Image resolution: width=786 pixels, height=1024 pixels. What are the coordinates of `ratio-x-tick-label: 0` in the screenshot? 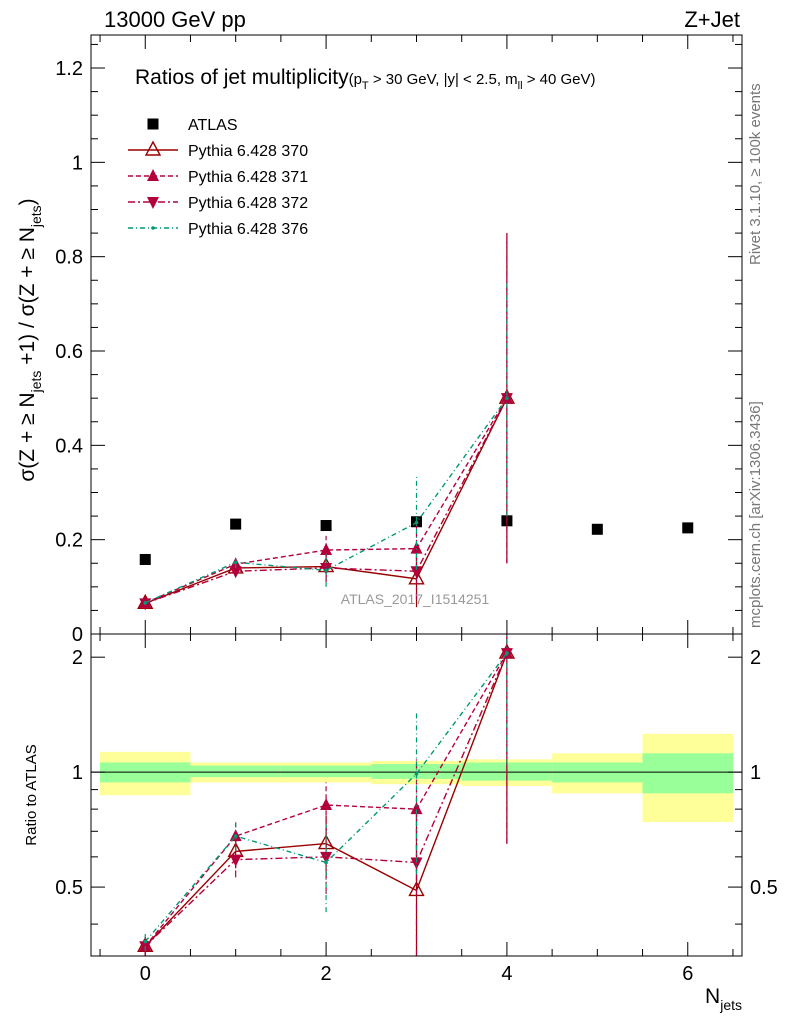 It's located at (145, 974).